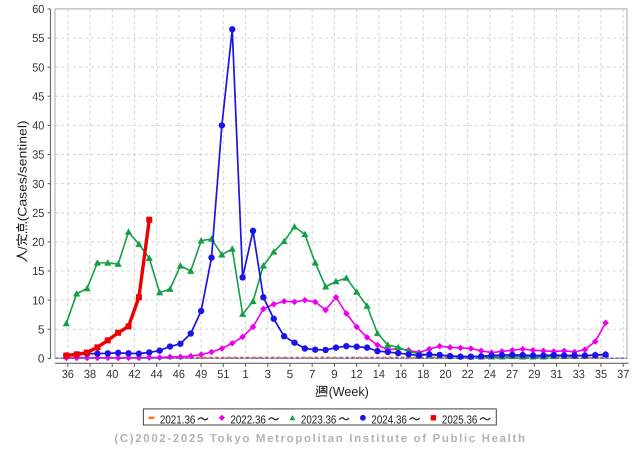 The height and width of the screenshot is (455, 640). I want to click on svg-text: 22, so click(468, 374).